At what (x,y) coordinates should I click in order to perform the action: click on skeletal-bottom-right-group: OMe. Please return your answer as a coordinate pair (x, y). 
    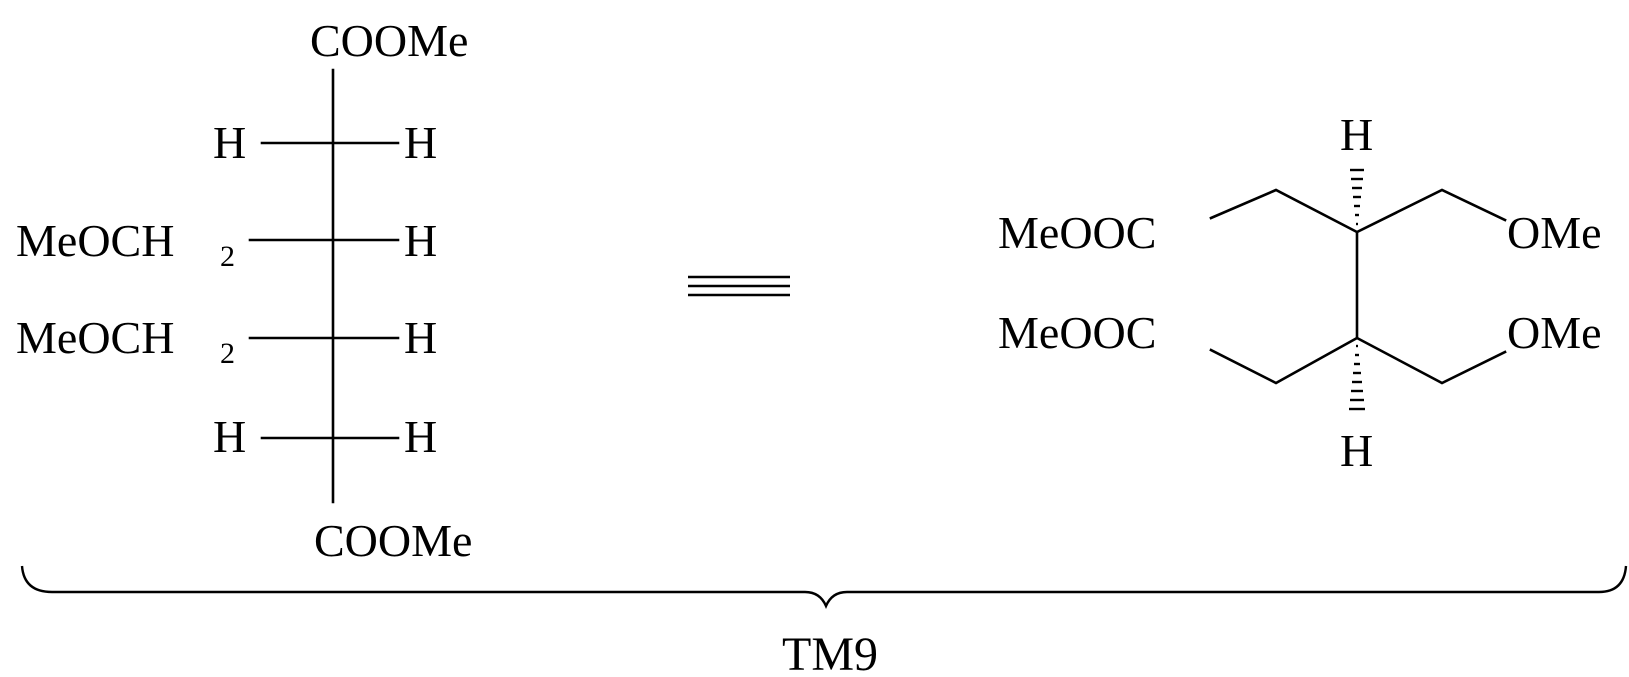
    Looking at the image, I should click on (1554, 332).